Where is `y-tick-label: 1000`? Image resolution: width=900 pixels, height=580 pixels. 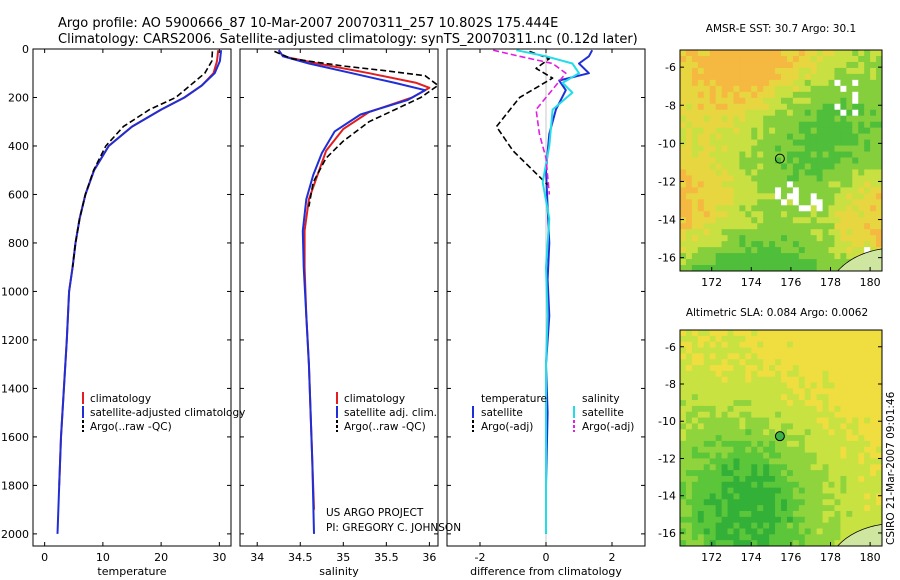 y-tick-label: 1000 is located at coordinates (15, 291).